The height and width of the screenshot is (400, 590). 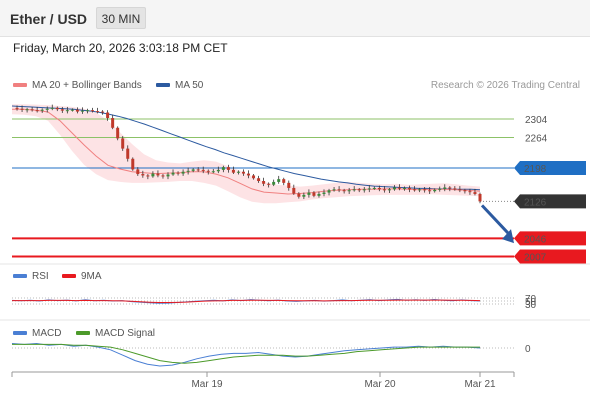 I want to click on rsi-level-label: 30, so click(x=531, y=305).